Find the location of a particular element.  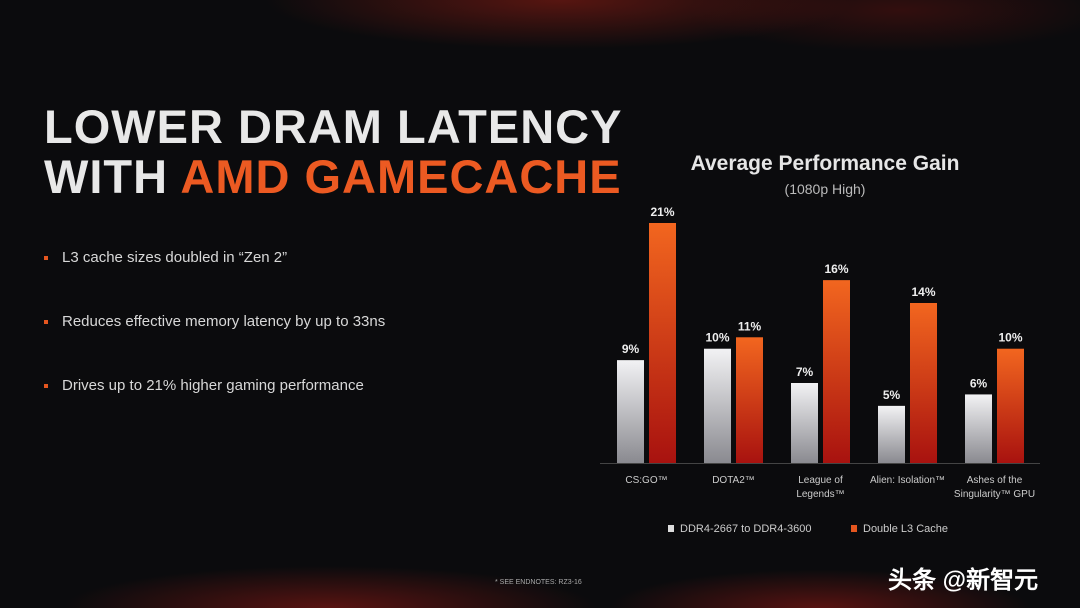

data-label: 16% is located at coordinates (836, 269).